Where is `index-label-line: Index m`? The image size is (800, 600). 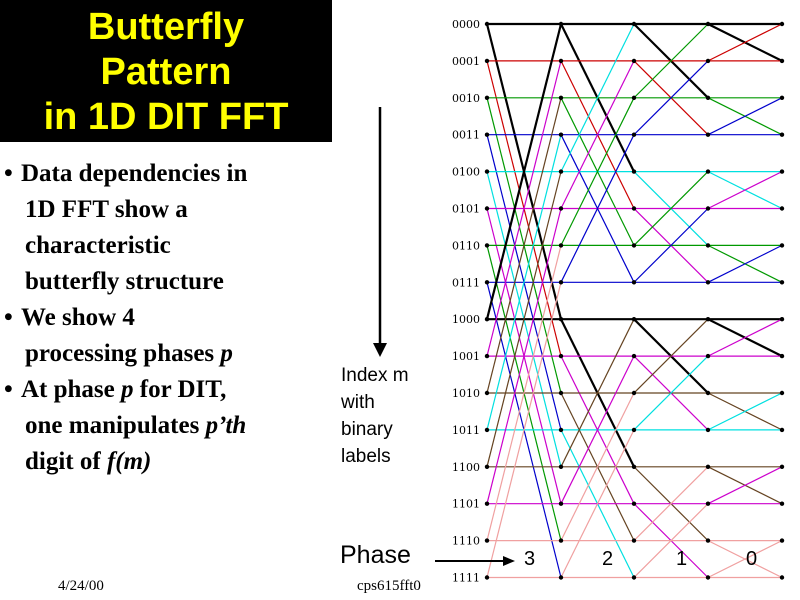
index-label-line: Index m is located at coordinates (375, 375).